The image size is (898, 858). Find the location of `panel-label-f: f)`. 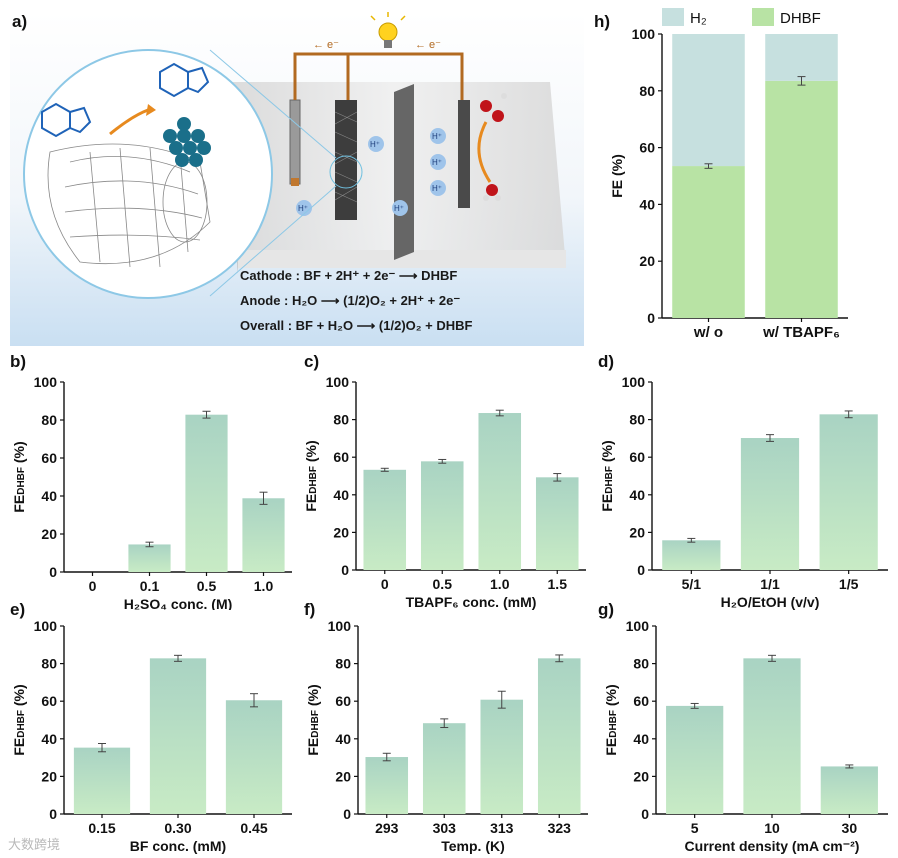

panel-label-f: f) is located at coordinates (310, 609).